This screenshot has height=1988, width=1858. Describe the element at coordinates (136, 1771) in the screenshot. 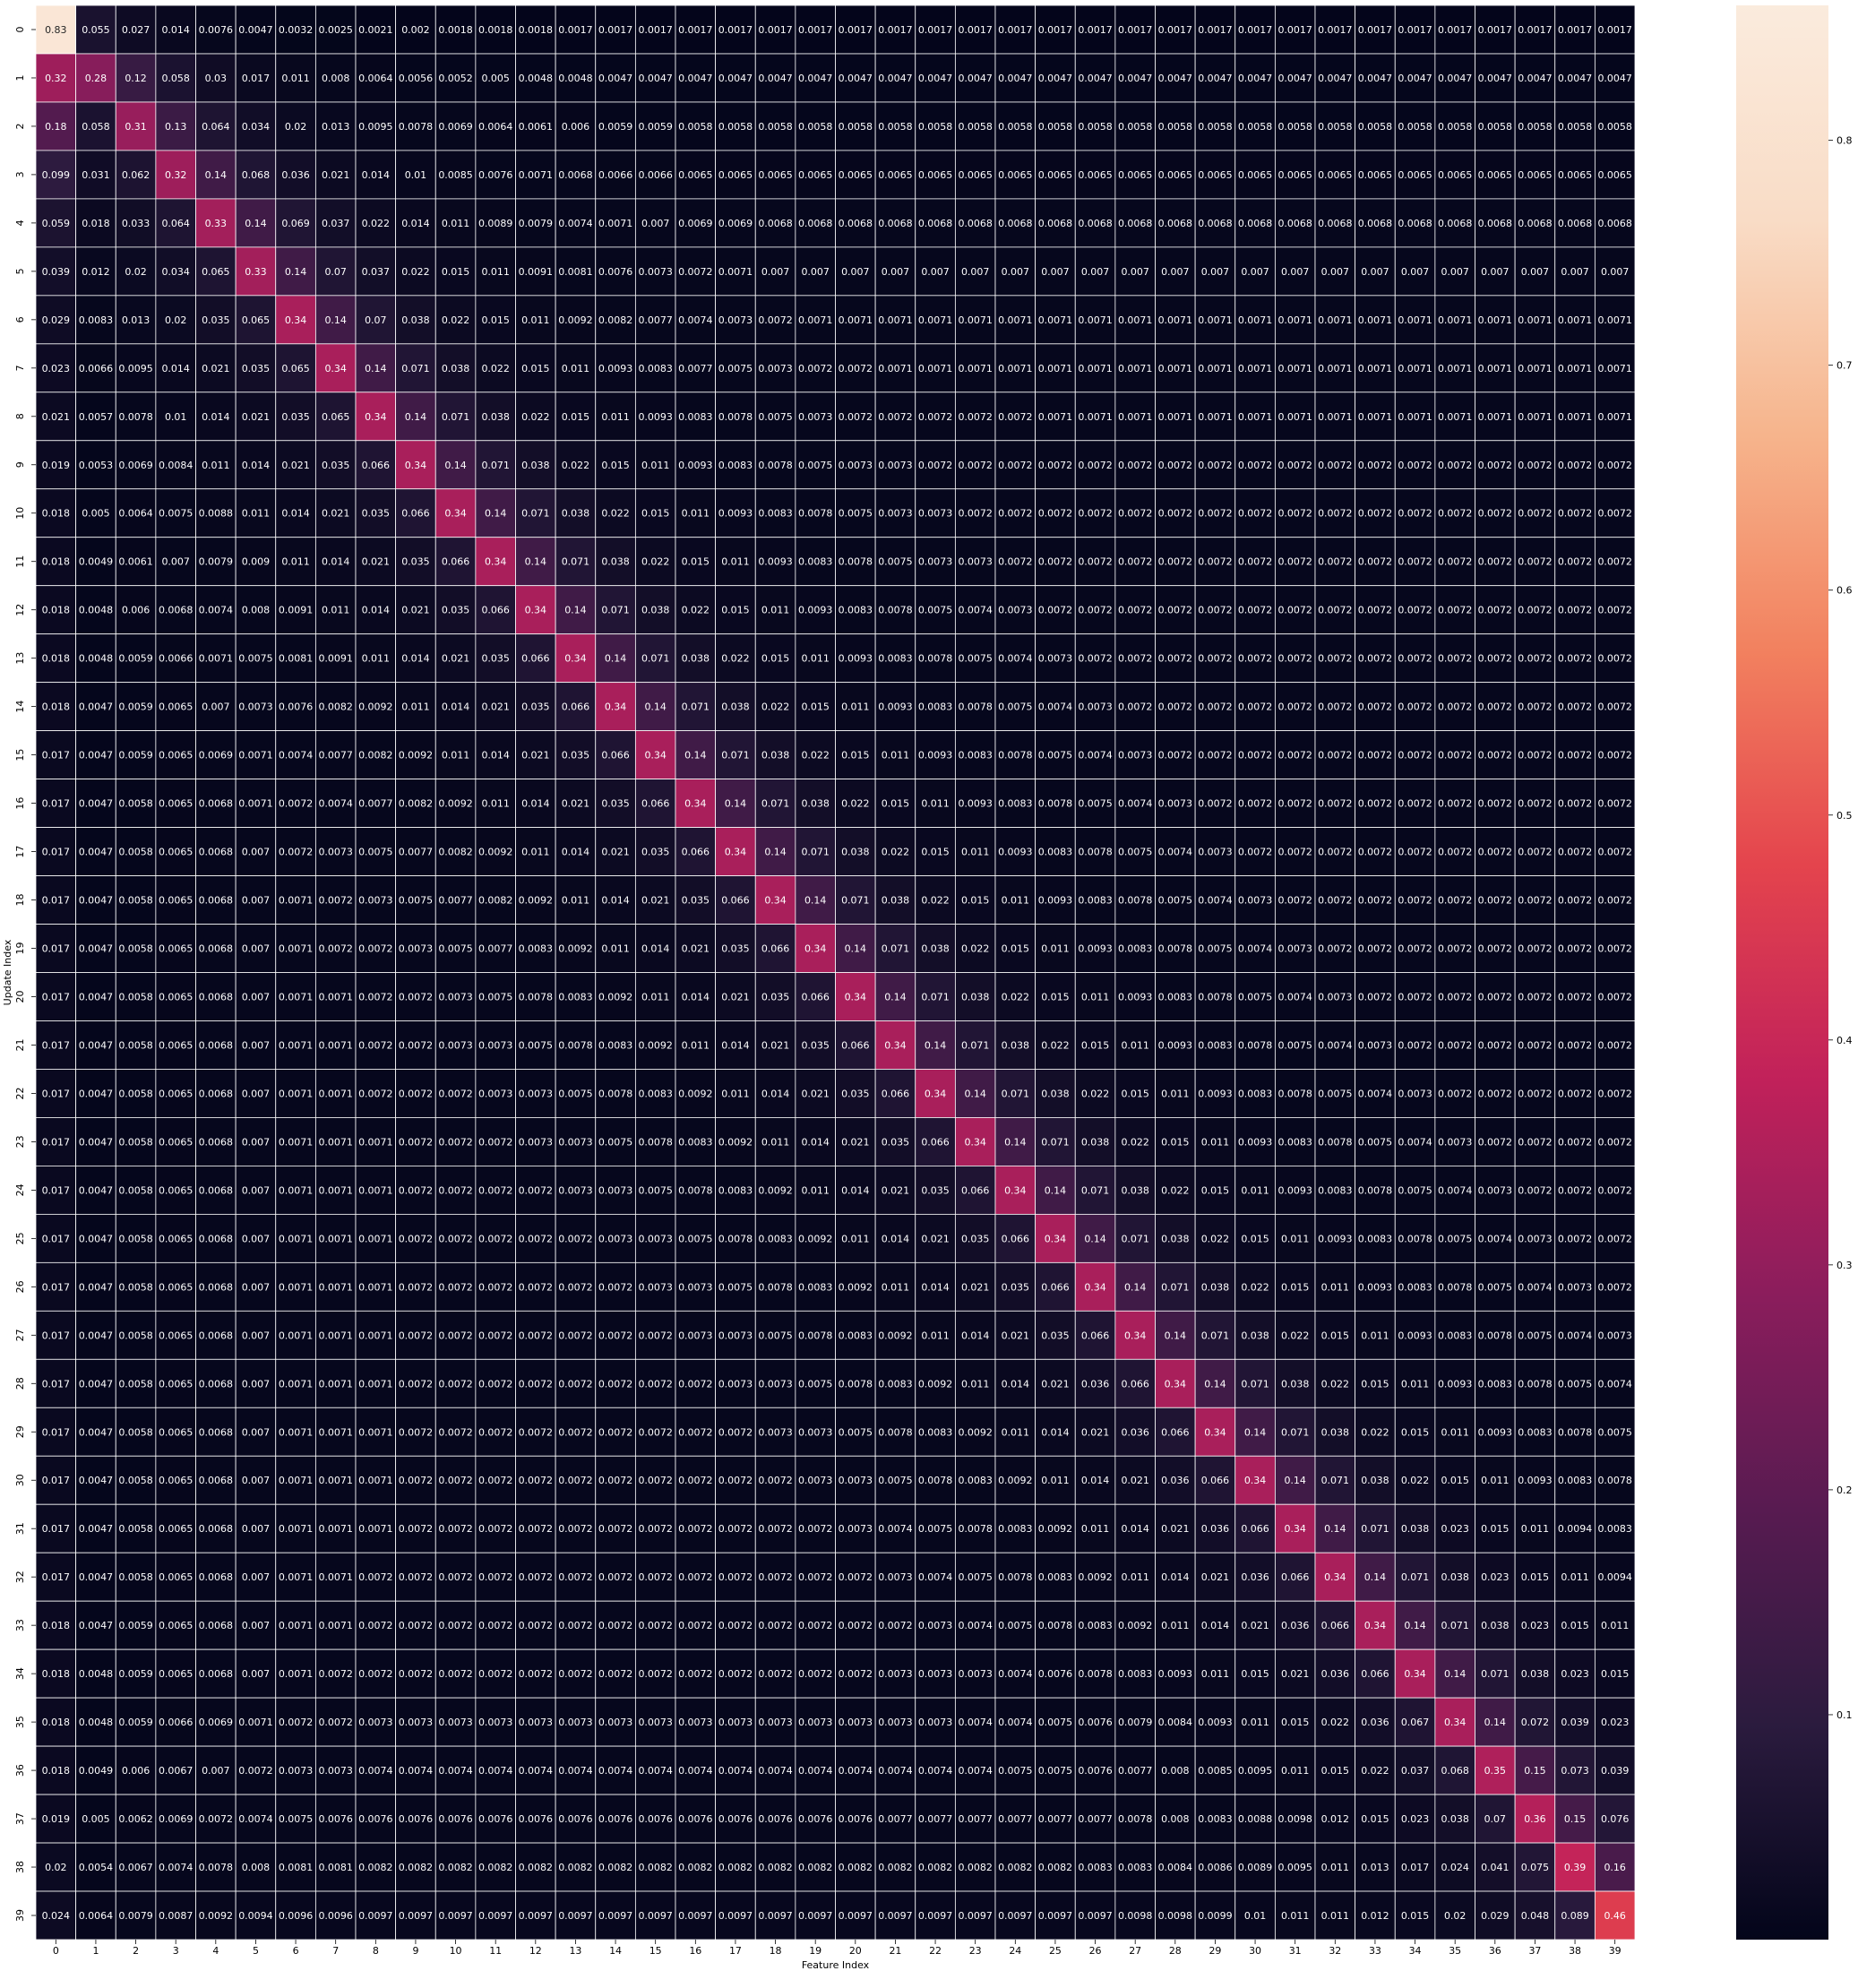

I see `cell-value-label: 0.006` at that location.